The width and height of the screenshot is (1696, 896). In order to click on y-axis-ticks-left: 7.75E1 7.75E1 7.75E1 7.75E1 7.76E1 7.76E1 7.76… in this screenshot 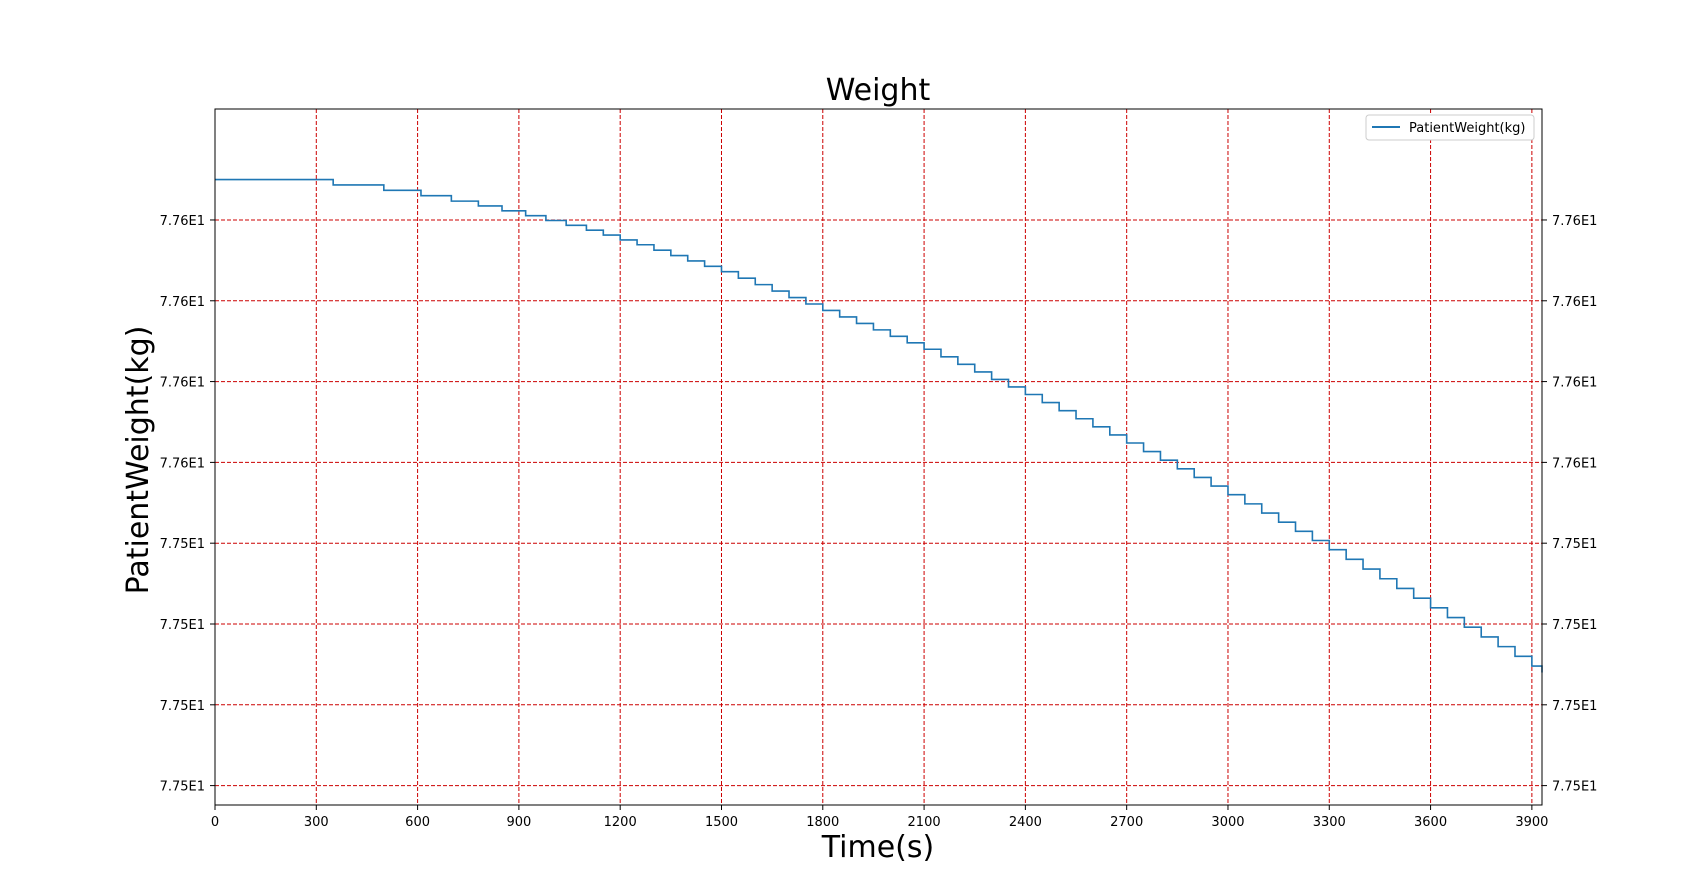, I will do `click(187, 504)`.